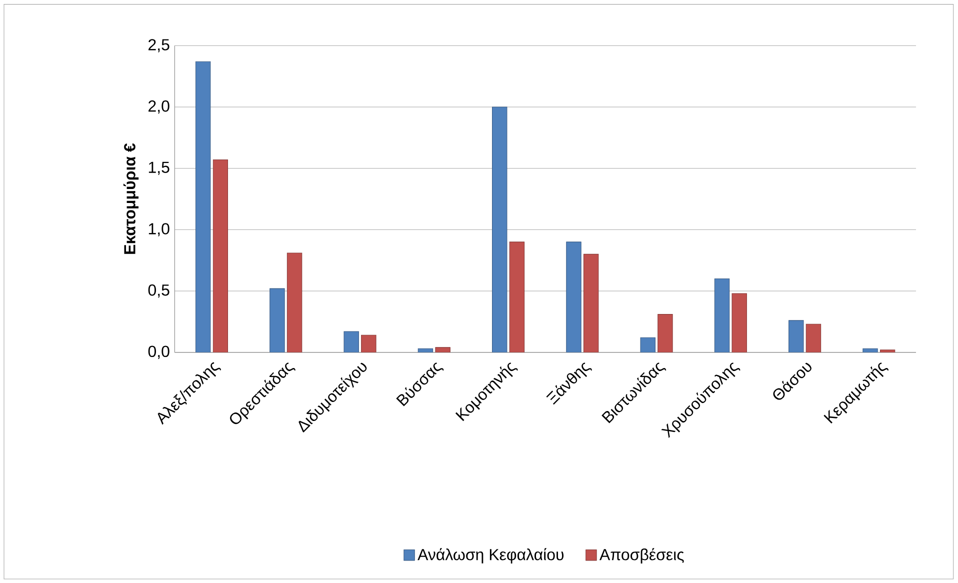 This screenshot has height=583, width=958. Describe the element at coordinates (159, 107) in the screenshot. I see `y-tick-label: 2,0` at that location.